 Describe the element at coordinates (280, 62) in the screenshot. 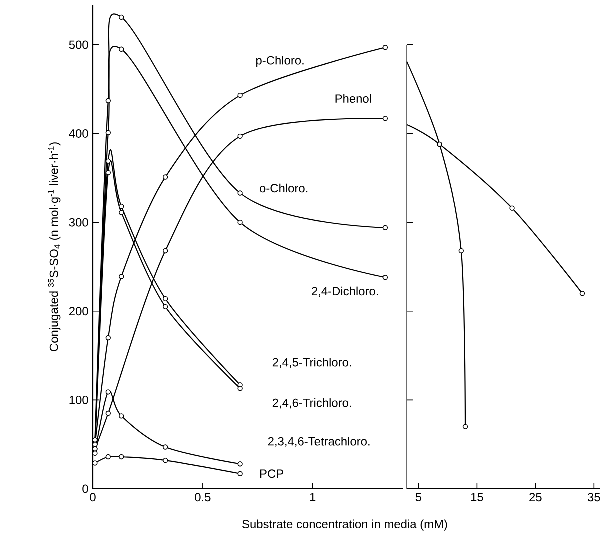

I see `series-label: p-Chloro.` at that location.